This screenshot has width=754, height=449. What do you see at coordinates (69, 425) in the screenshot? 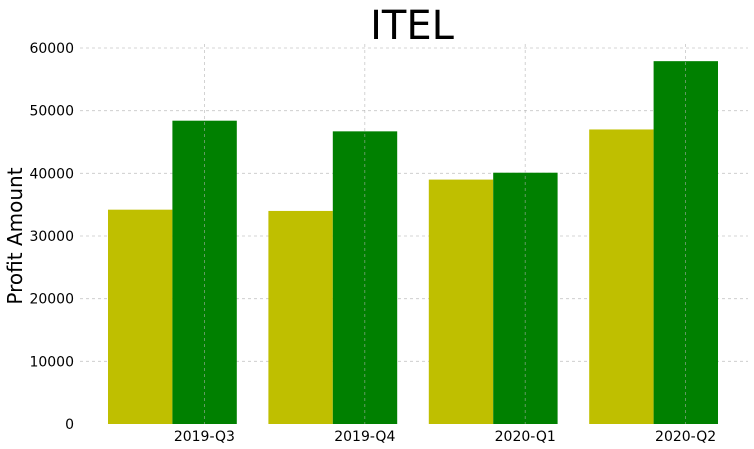
I see `y-tick-label: 0` at bounding box center [69, 425].